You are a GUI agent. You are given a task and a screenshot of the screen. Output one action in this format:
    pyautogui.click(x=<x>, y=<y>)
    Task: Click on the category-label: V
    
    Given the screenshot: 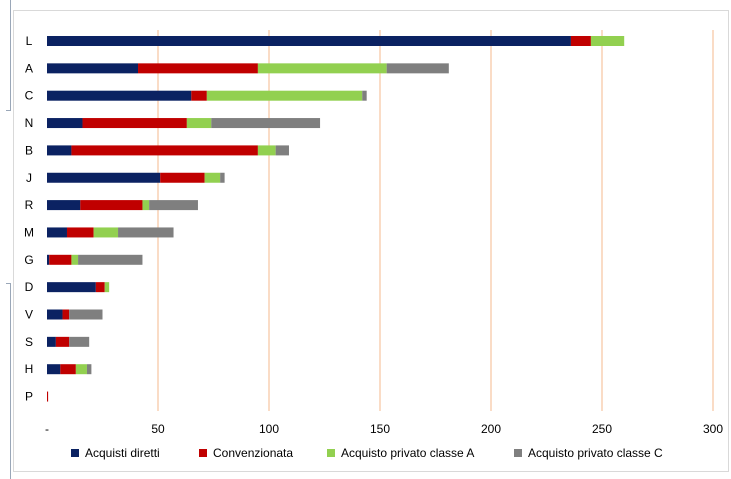 What is the action you would take?
    pyautogui.click(x=29, y=315)
    